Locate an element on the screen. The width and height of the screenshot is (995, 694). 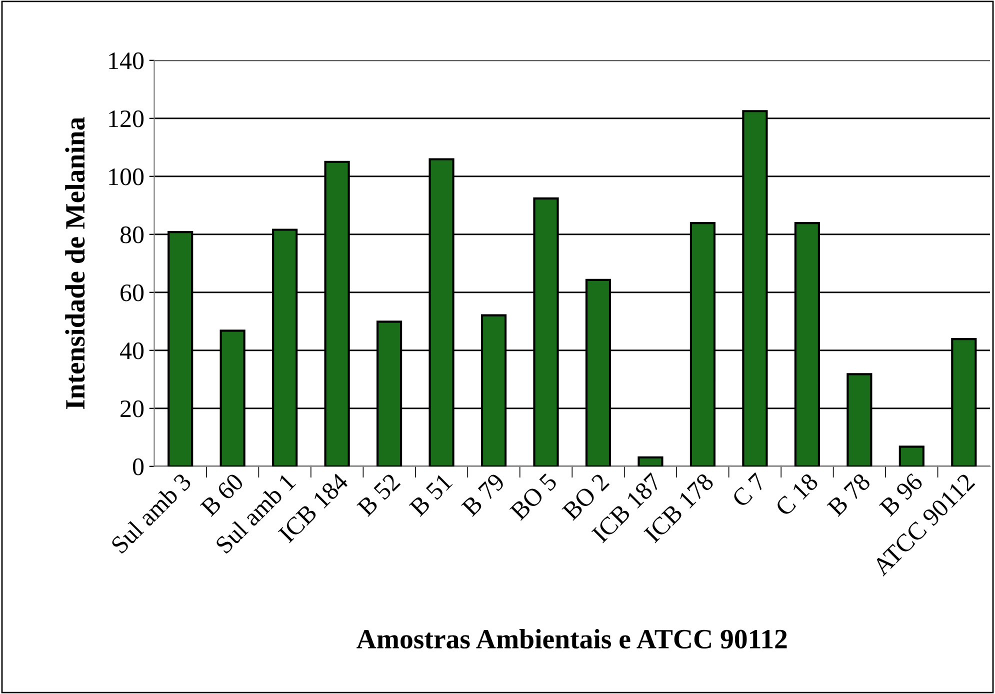
x-tick-label: B 96 is located at coordinates (901, 495).